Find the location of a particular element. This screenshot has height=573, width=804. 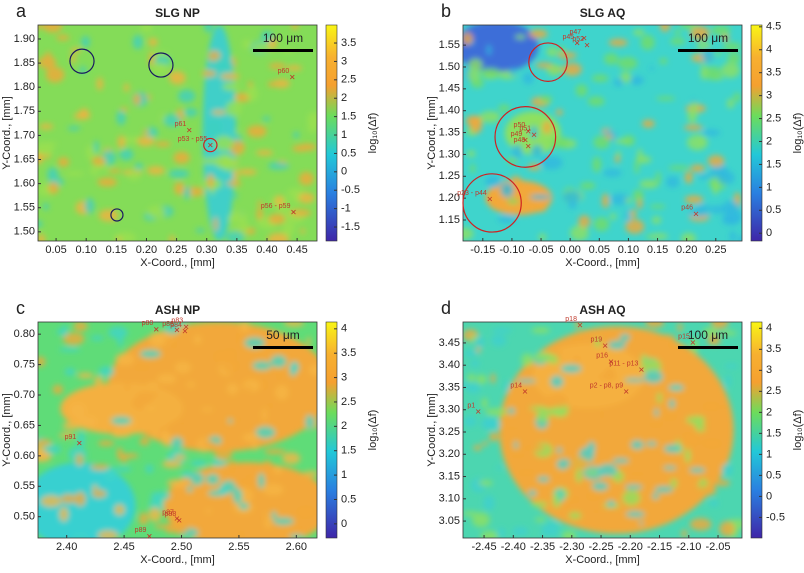

x-tick-label: 0.45 is located at coordinates (296, 250).